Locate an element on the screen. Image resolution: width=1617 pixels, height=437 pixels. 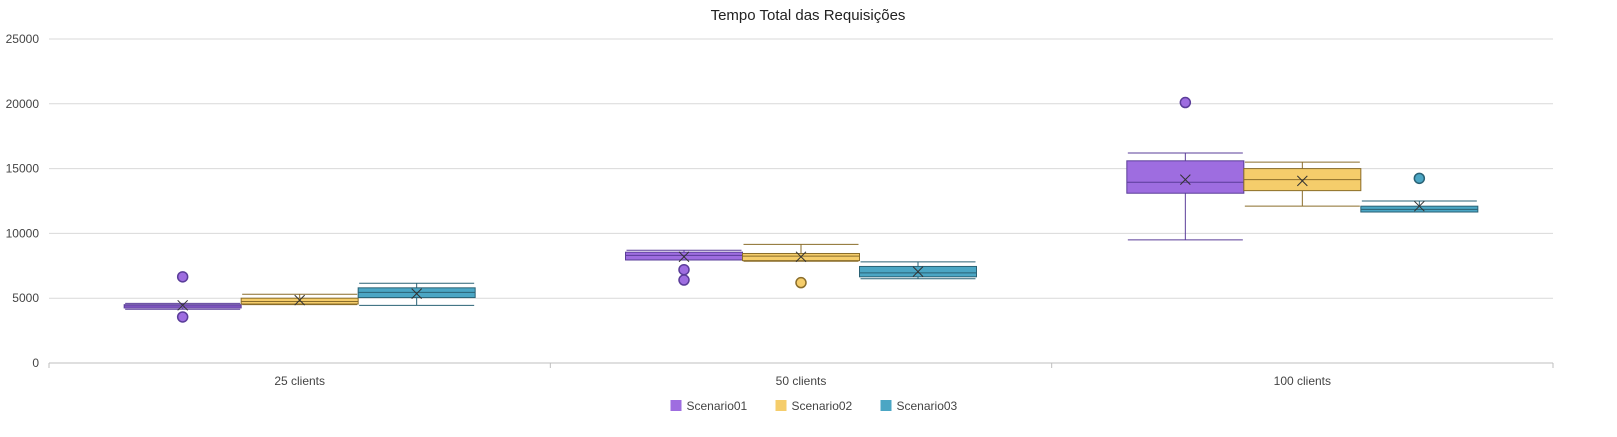
box-body is located at coordinates (1185, 177).